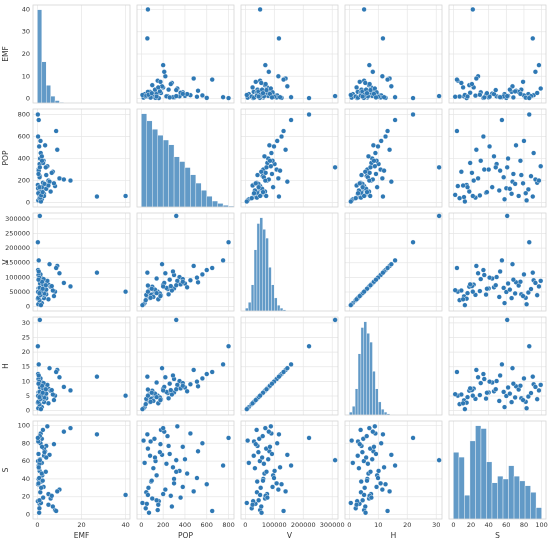  I want to click on y-tick-label: 200, so click(24, 181).